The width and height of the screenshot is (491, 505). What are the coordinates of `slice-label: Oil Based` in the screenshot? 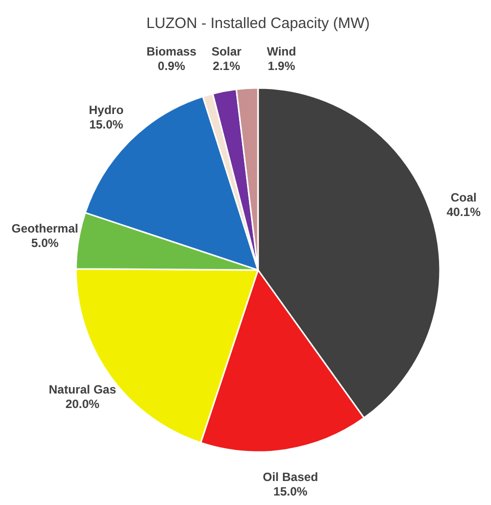 It's located at (290, 477).